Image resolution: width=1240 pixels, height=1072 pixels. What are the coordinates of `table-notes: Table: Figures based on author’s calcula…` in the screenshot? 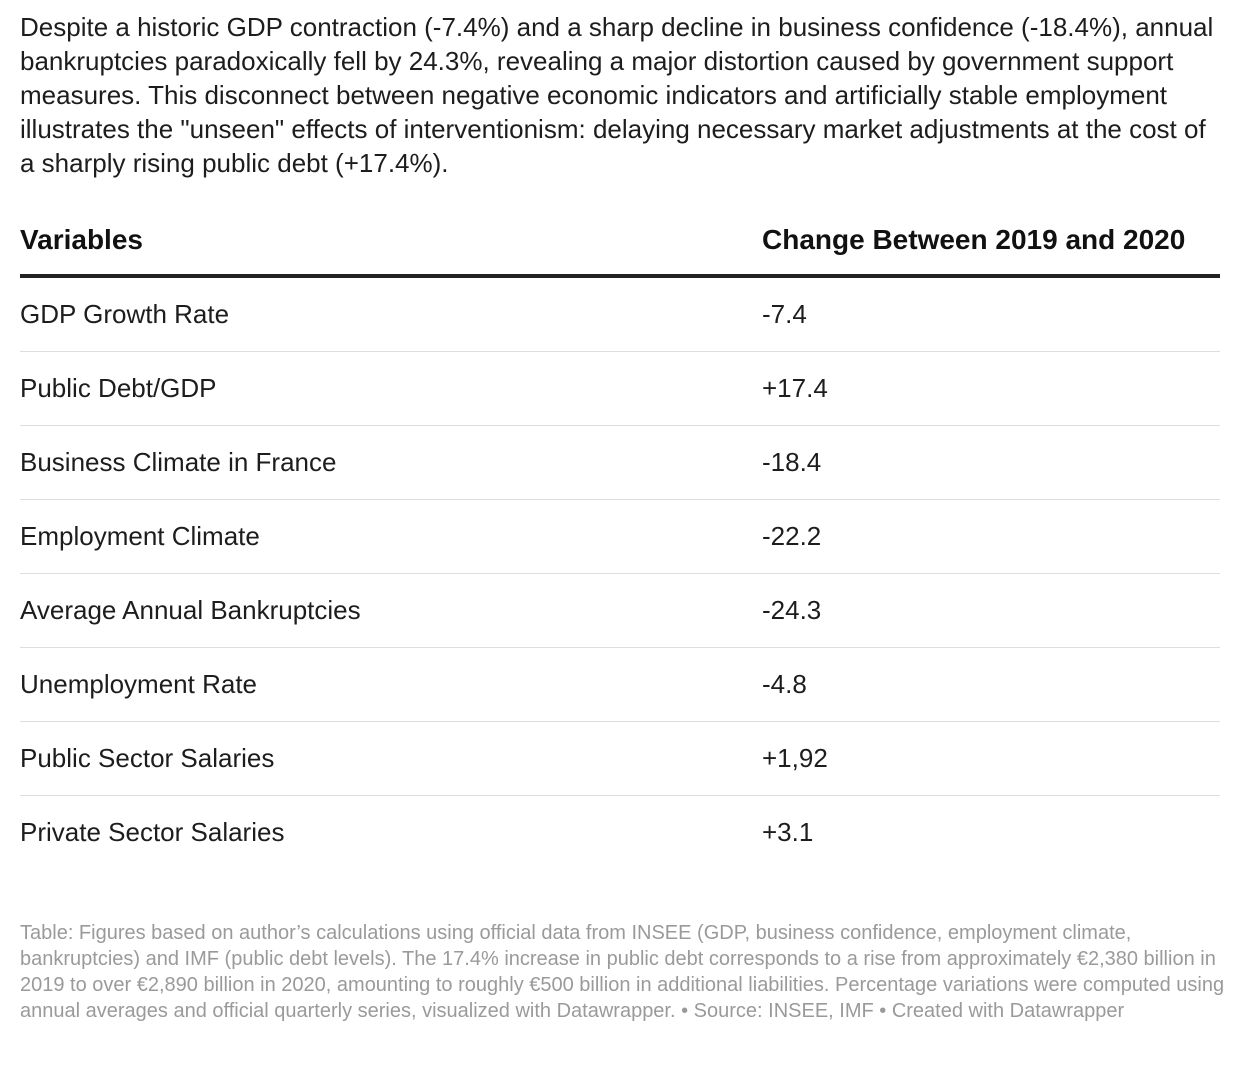 It's located at (622, 972).